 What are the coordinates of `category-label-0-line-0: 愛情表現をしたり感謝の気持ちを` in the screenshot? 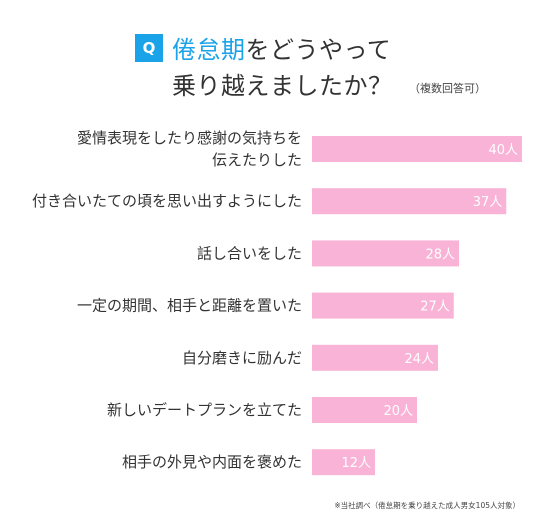 It's located at (189, 138).